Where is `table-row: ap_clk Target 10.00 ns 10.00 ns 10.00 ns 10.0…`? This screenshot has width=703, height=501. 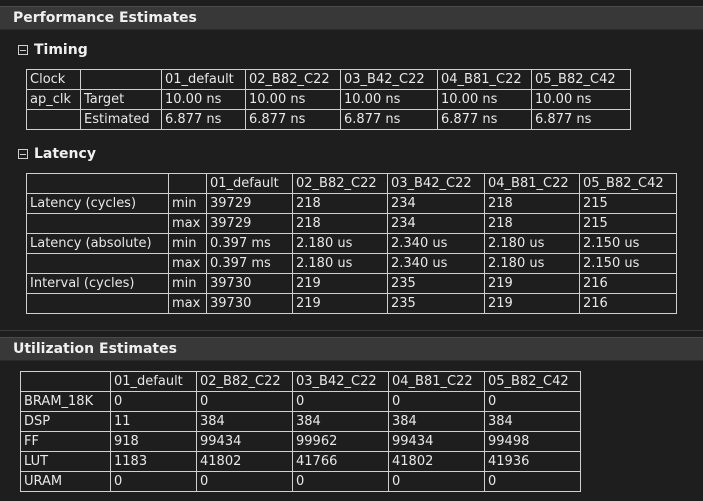
table-row: ap_clk Target 10.00 ns 10.00 ns 10.00 ns 10.0… is located at coordinates (328, 99).